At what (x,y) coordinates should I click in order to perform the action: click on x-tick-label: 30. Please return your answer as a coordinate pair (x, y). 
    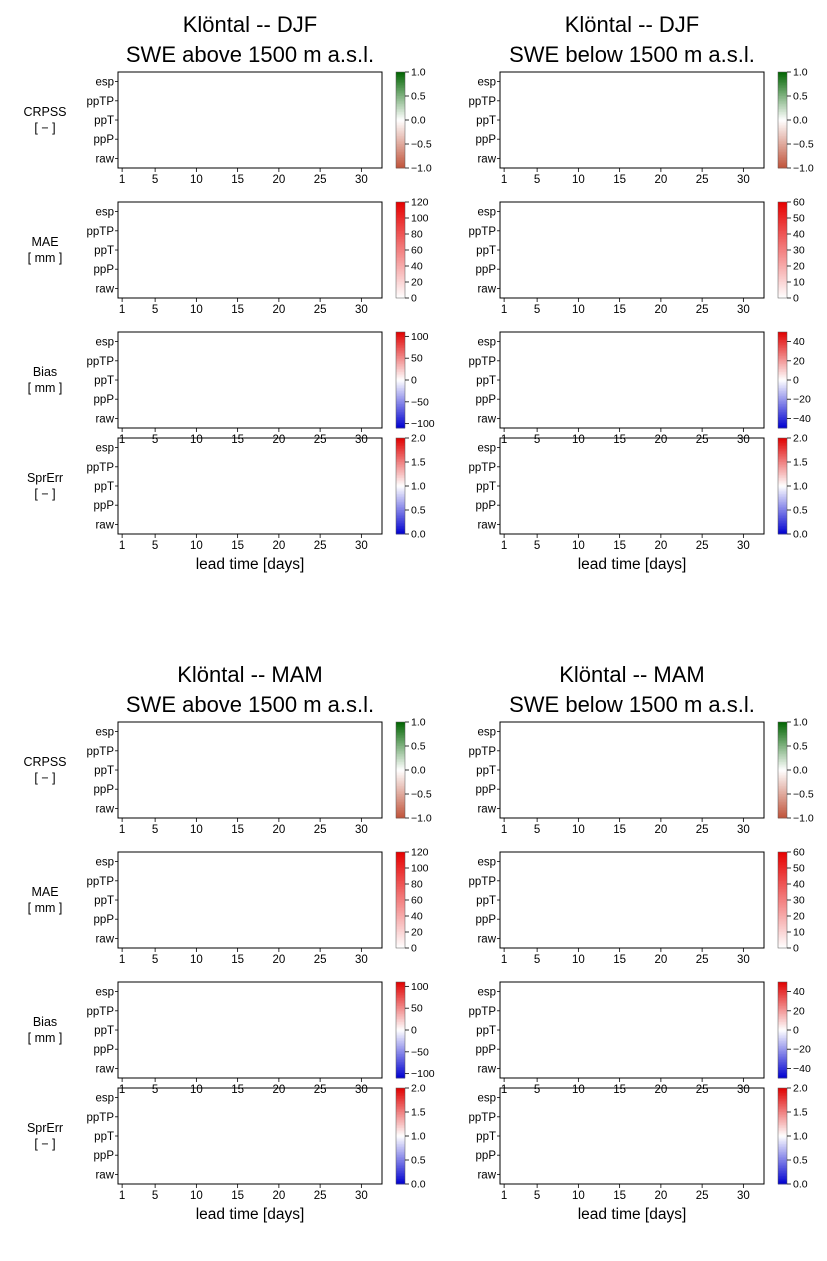
    Looking at the image, I should click on (743, 1090).